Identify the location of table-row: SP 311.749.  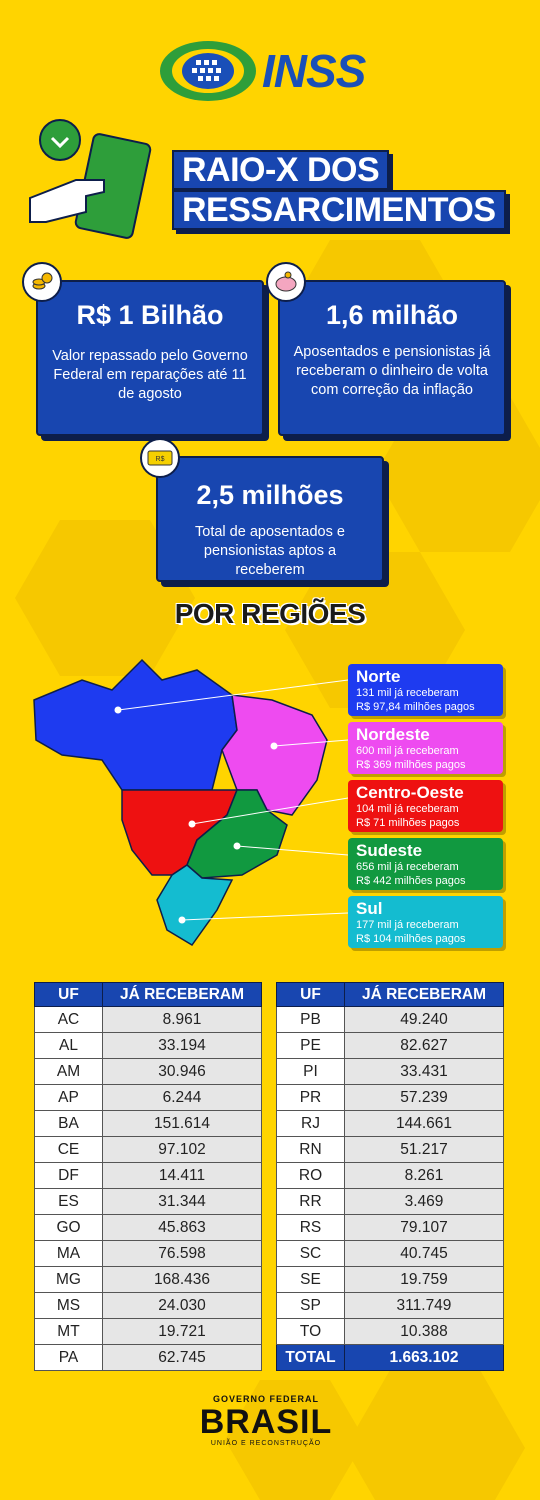
(390, 1305).